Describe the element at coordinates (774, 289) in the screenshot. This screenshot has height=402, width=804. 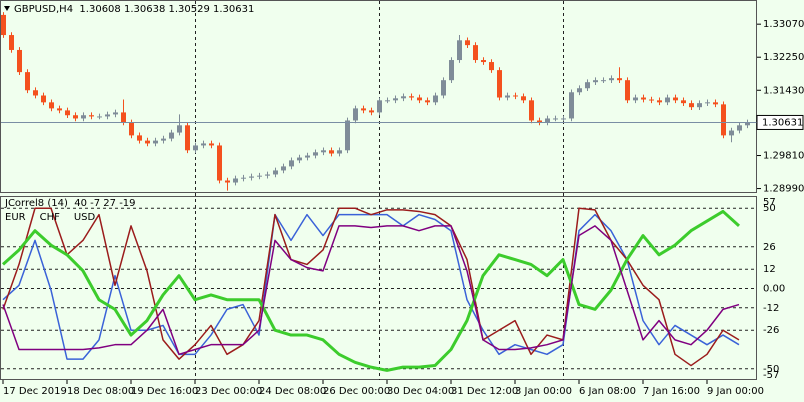
I see `y-tick-label: 0.00` at that location.